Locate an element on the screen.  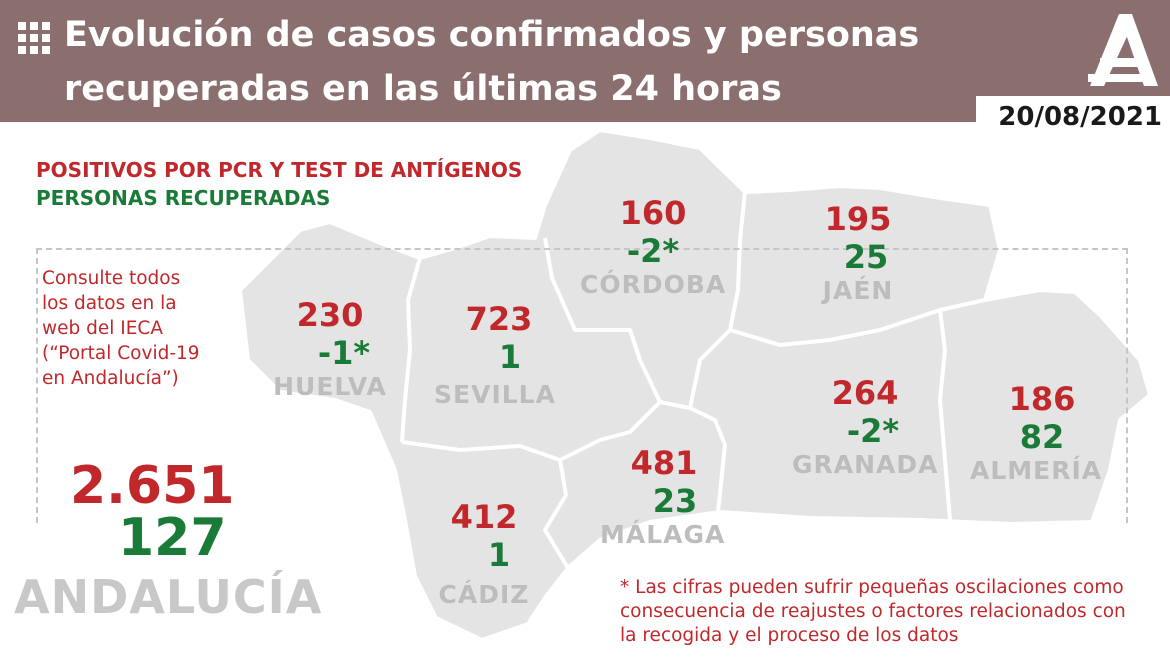
province-almeria: 186 82 ALMERÍA is located at coordinates (1036, 433).